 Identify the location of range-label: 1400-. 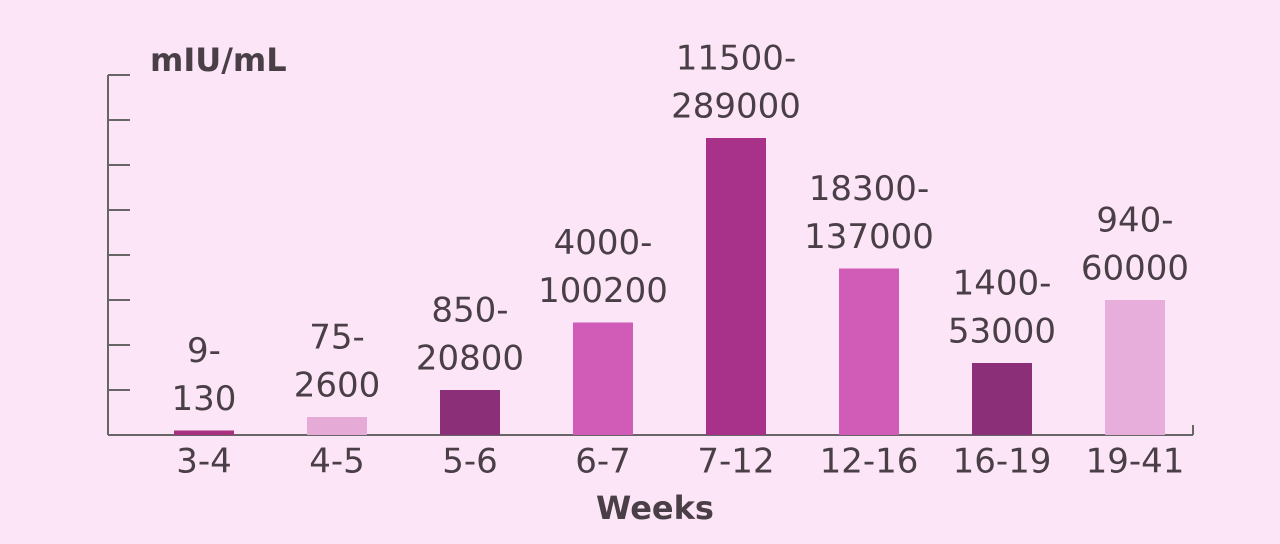
(1002, 284).